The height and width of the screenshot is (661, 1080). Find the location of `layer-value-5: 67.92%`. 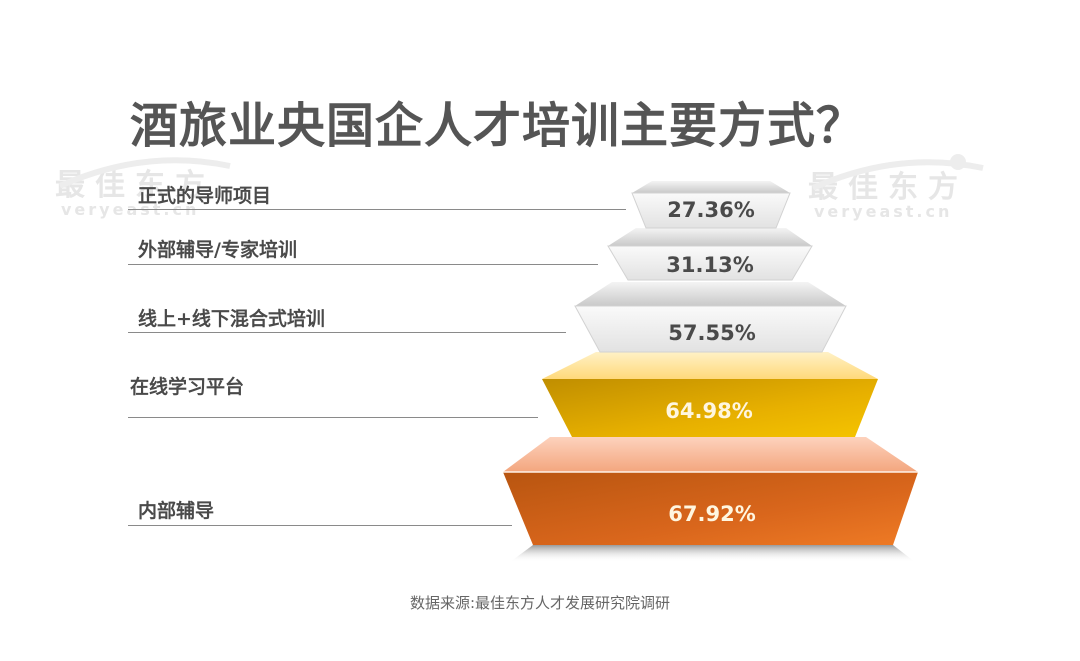

layer-value-5: 67.92% is located at coordinates (712, 514).